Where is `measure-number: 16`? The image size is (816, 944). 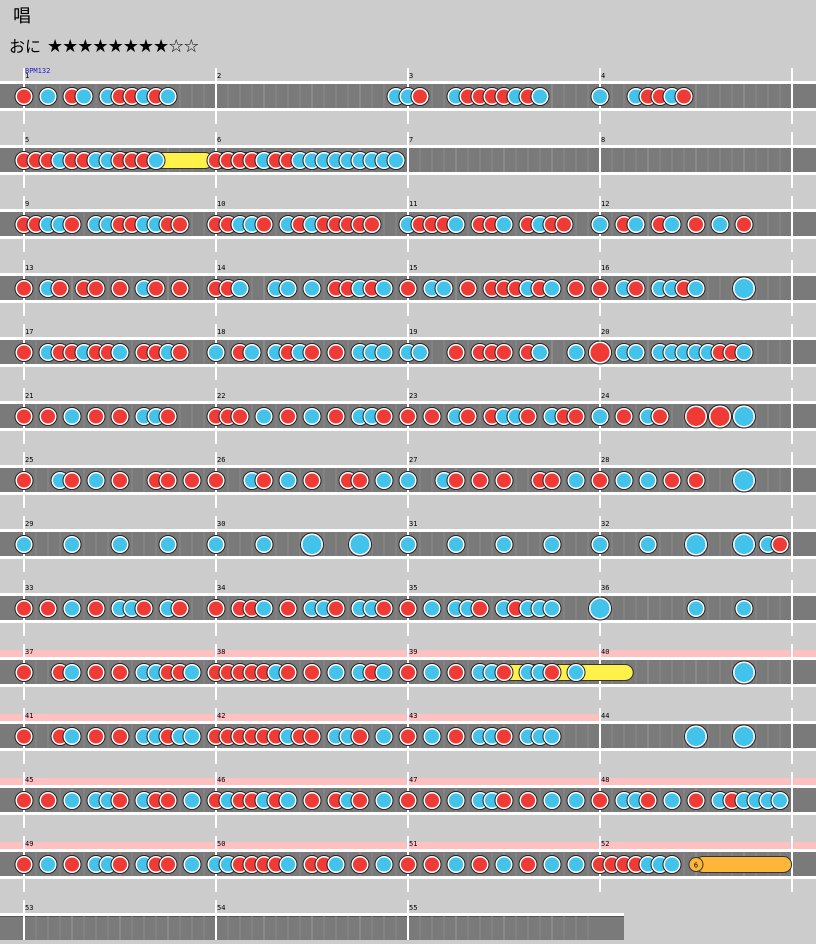 measure-number: 16 is located at coordinates (605, 268).